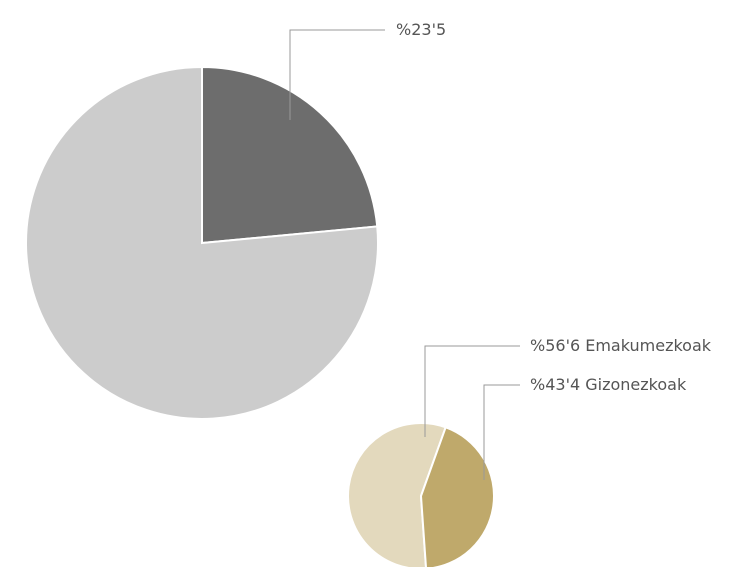 This screenshot has height=567, width=756. I want to click on slice-label: %56'6 Emakumezkoak, so click(621, 345).